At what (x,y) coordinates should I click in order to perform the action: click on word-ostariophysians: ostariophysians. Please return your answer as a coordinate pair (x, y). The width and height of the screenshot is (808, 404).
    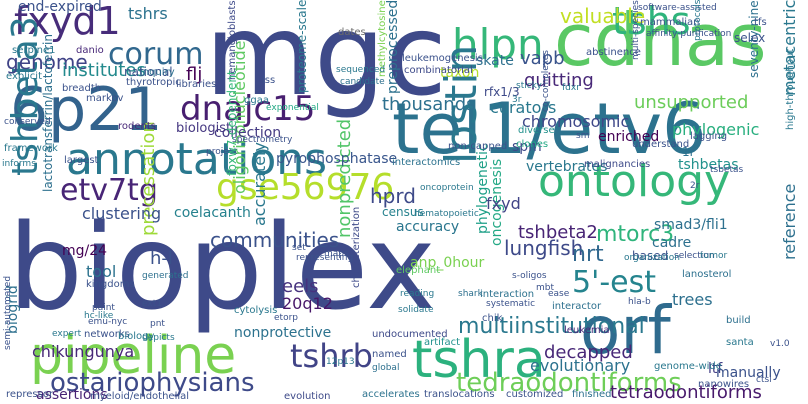
    Looking at the image, I should click on (152, 383).